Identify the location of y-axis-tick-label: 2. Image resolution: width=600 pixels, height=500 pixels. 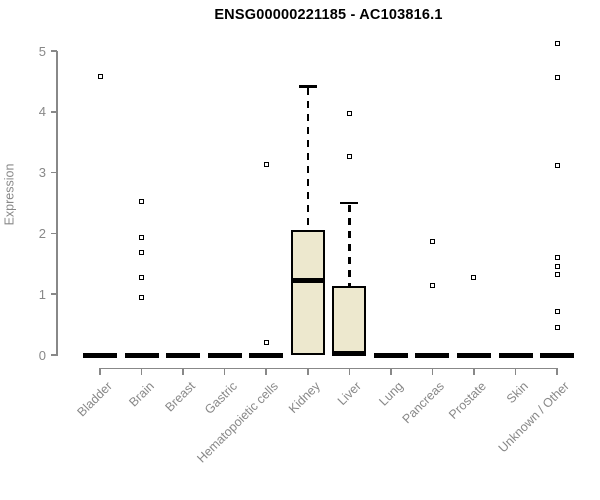
(42, 233).